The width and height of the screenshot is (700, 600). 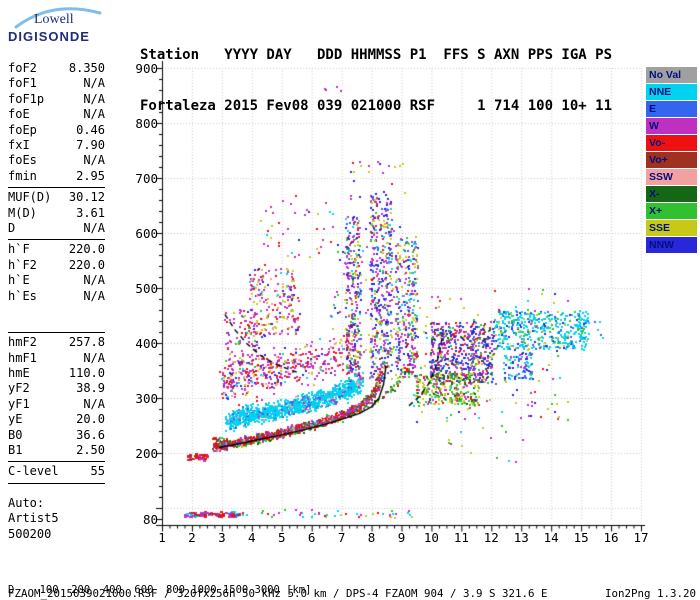 What do you see at coordinates (56, 83) in the screenshot?
I see `param-row: foF1 N/A` at bounding box center [56, 83].